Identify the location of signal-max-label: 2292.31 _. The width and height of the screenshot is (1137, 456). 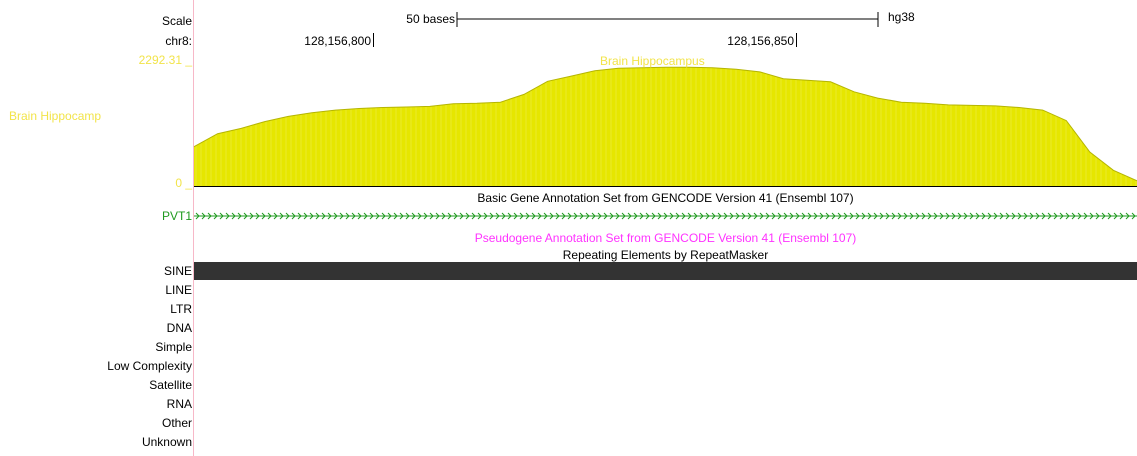
(165, 60).